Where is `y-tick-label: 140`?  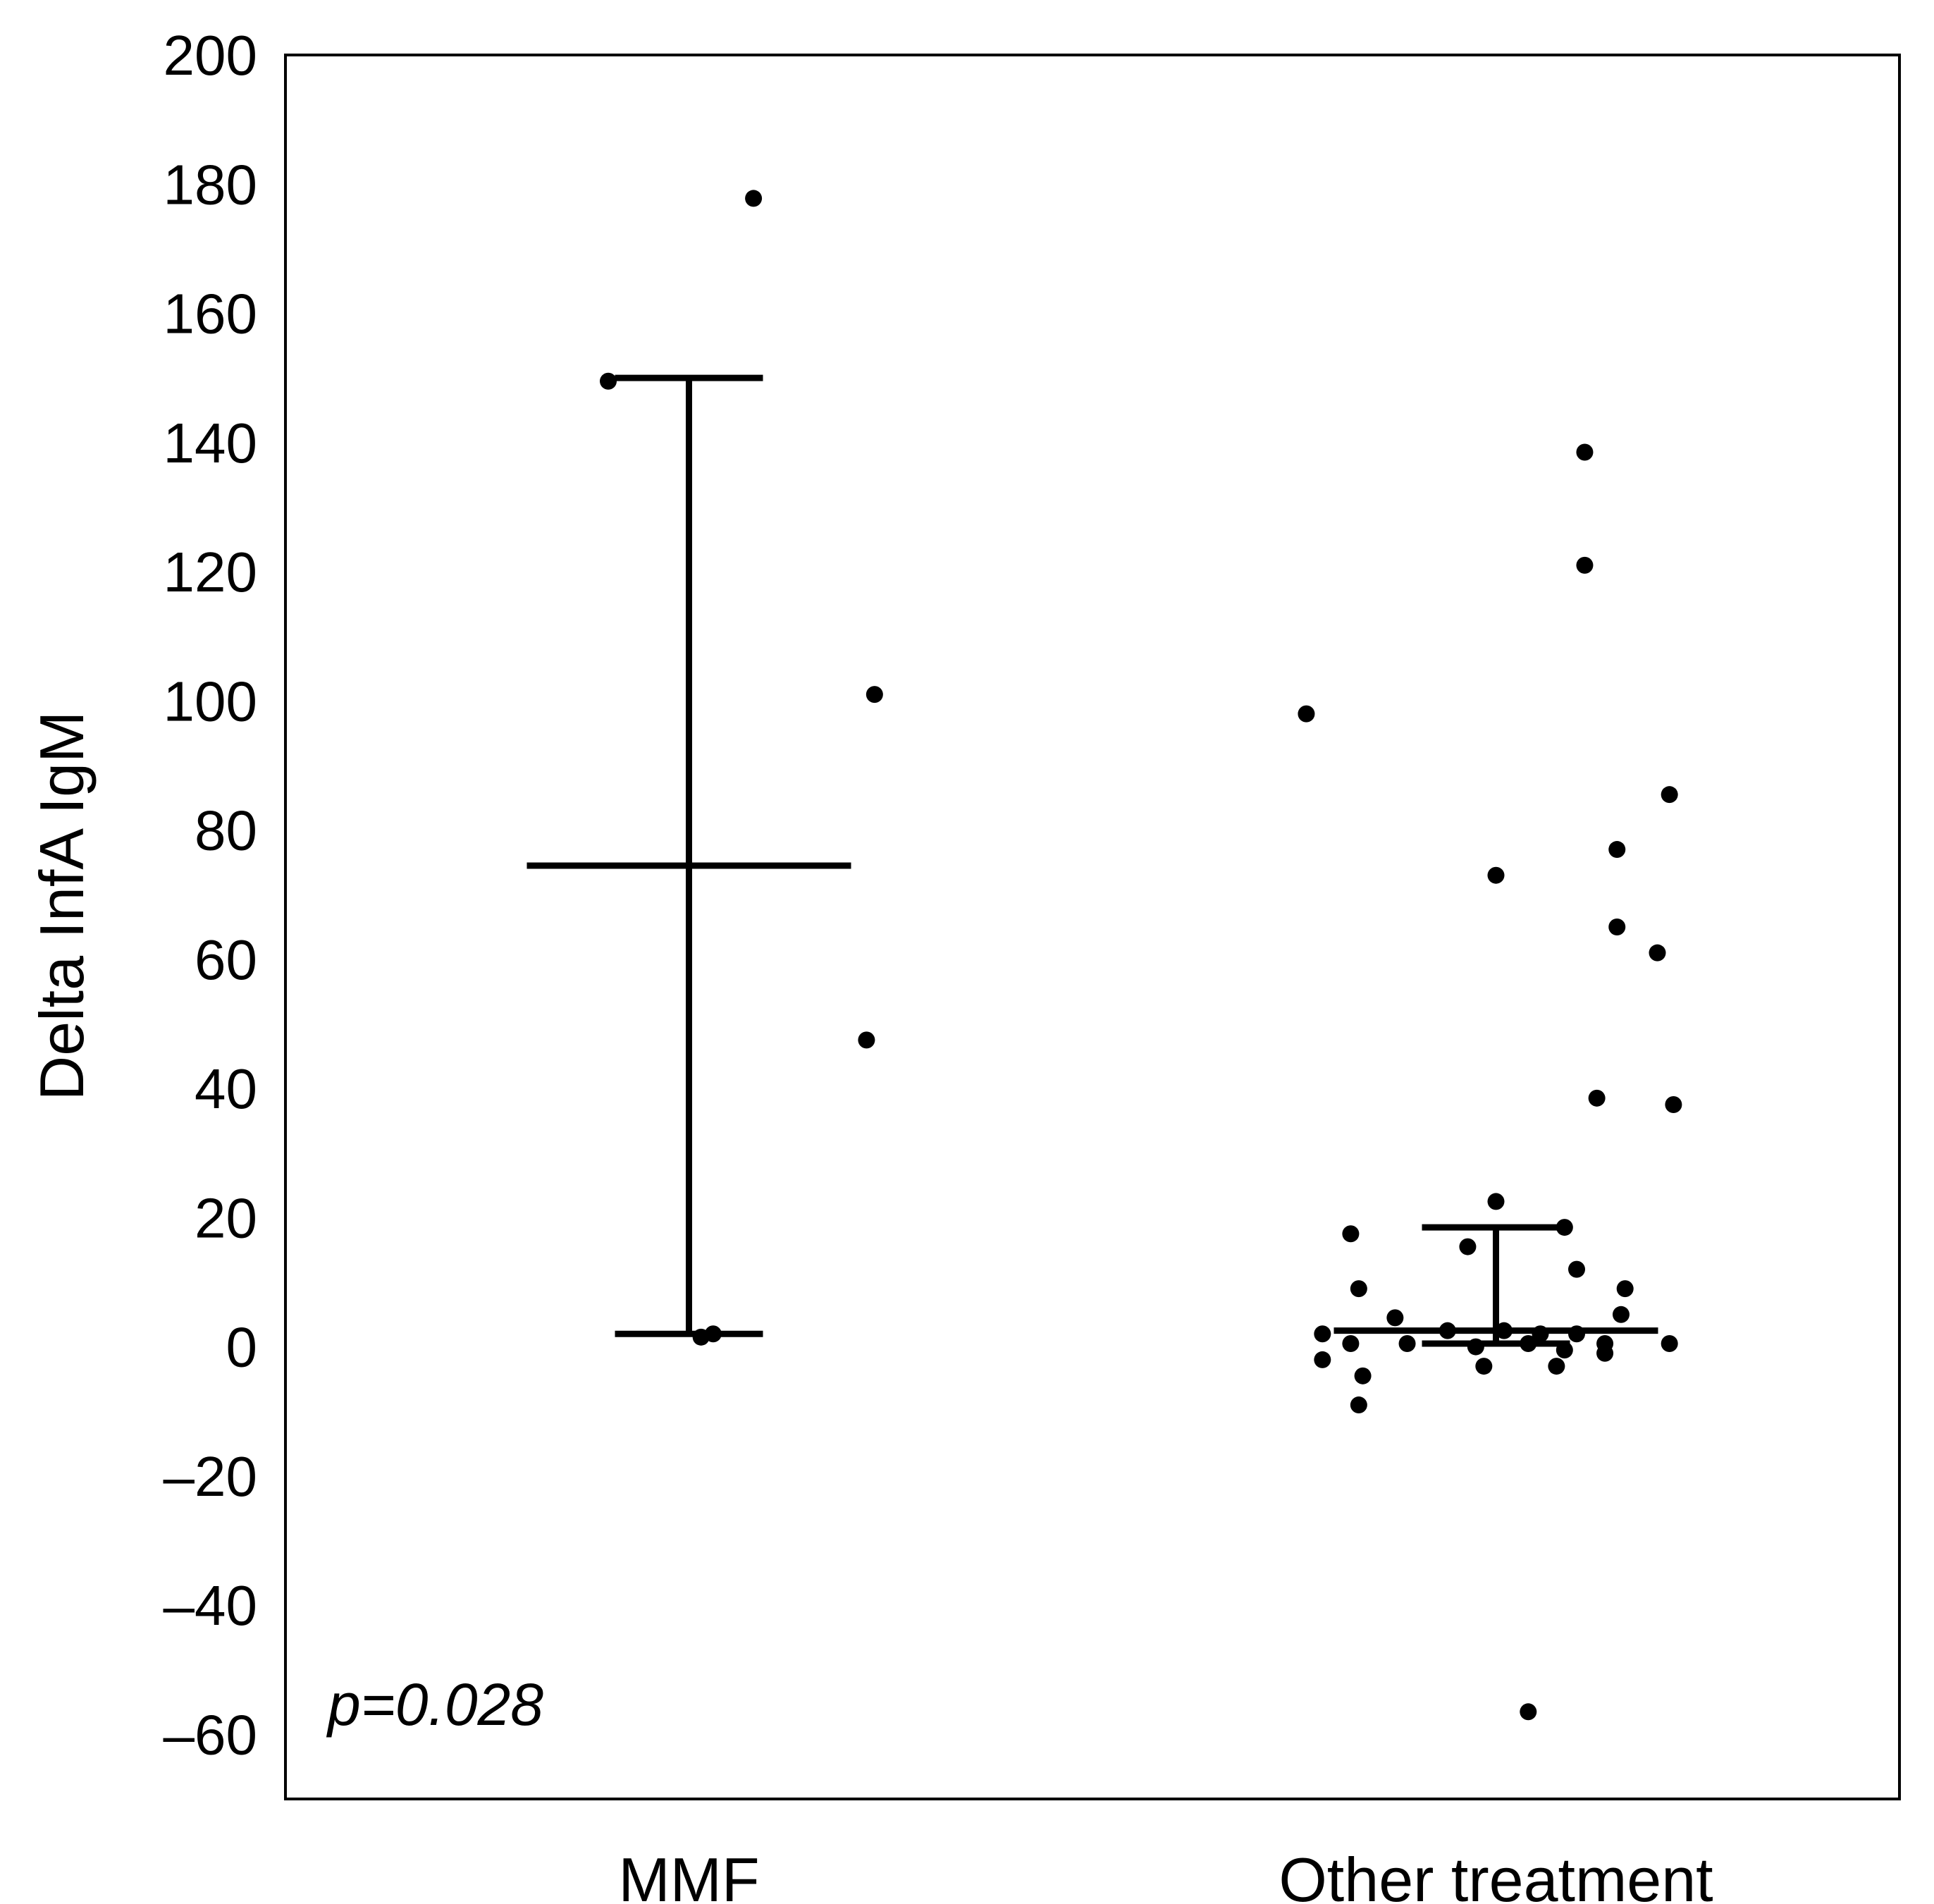 y-tick-label: 140 is located at coordinates (210, 443).